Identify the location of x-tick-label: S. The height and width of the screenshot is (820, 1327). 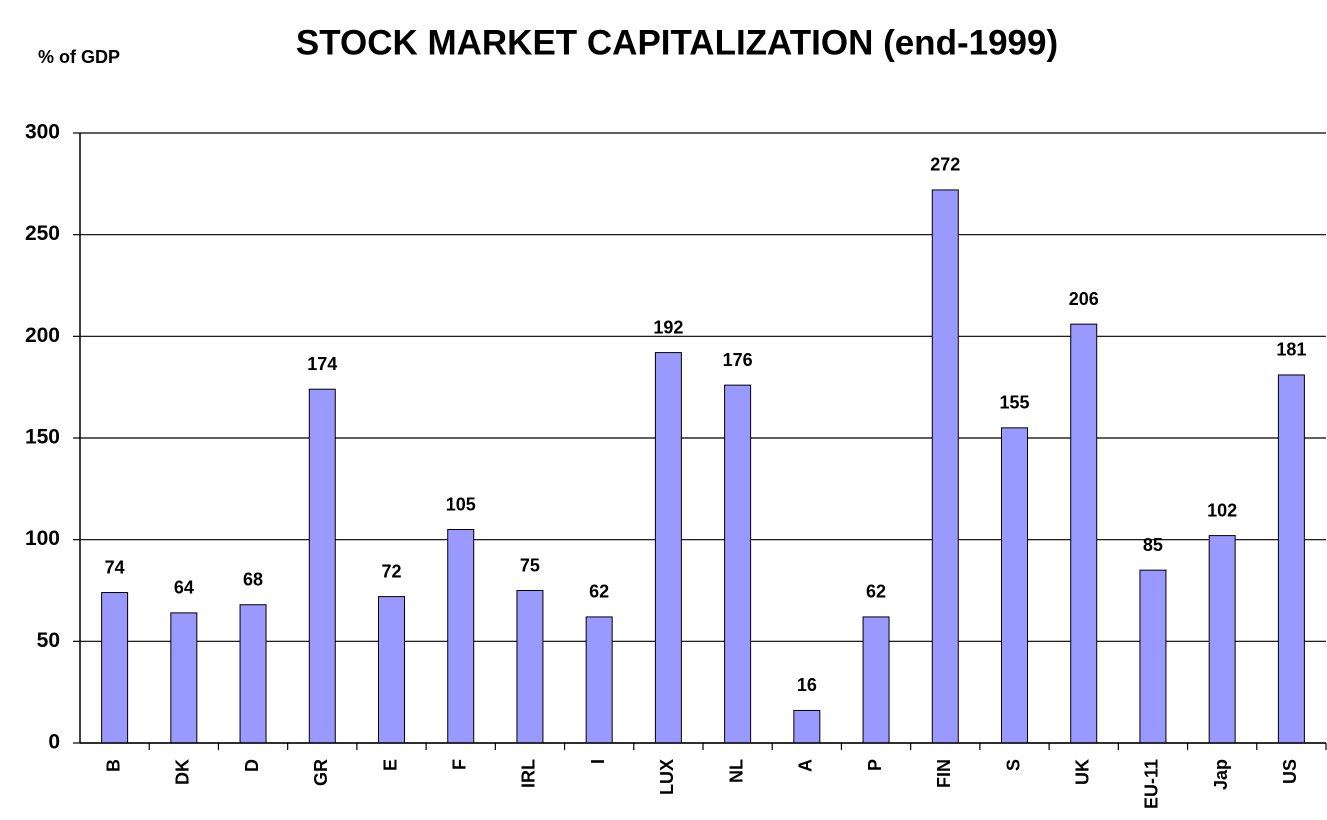
(1013, 765).